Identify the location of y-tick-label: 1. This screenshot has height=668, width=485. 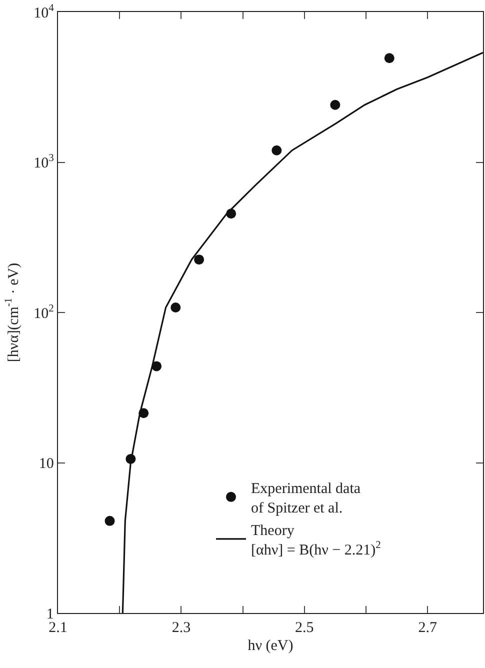
(50, 614).